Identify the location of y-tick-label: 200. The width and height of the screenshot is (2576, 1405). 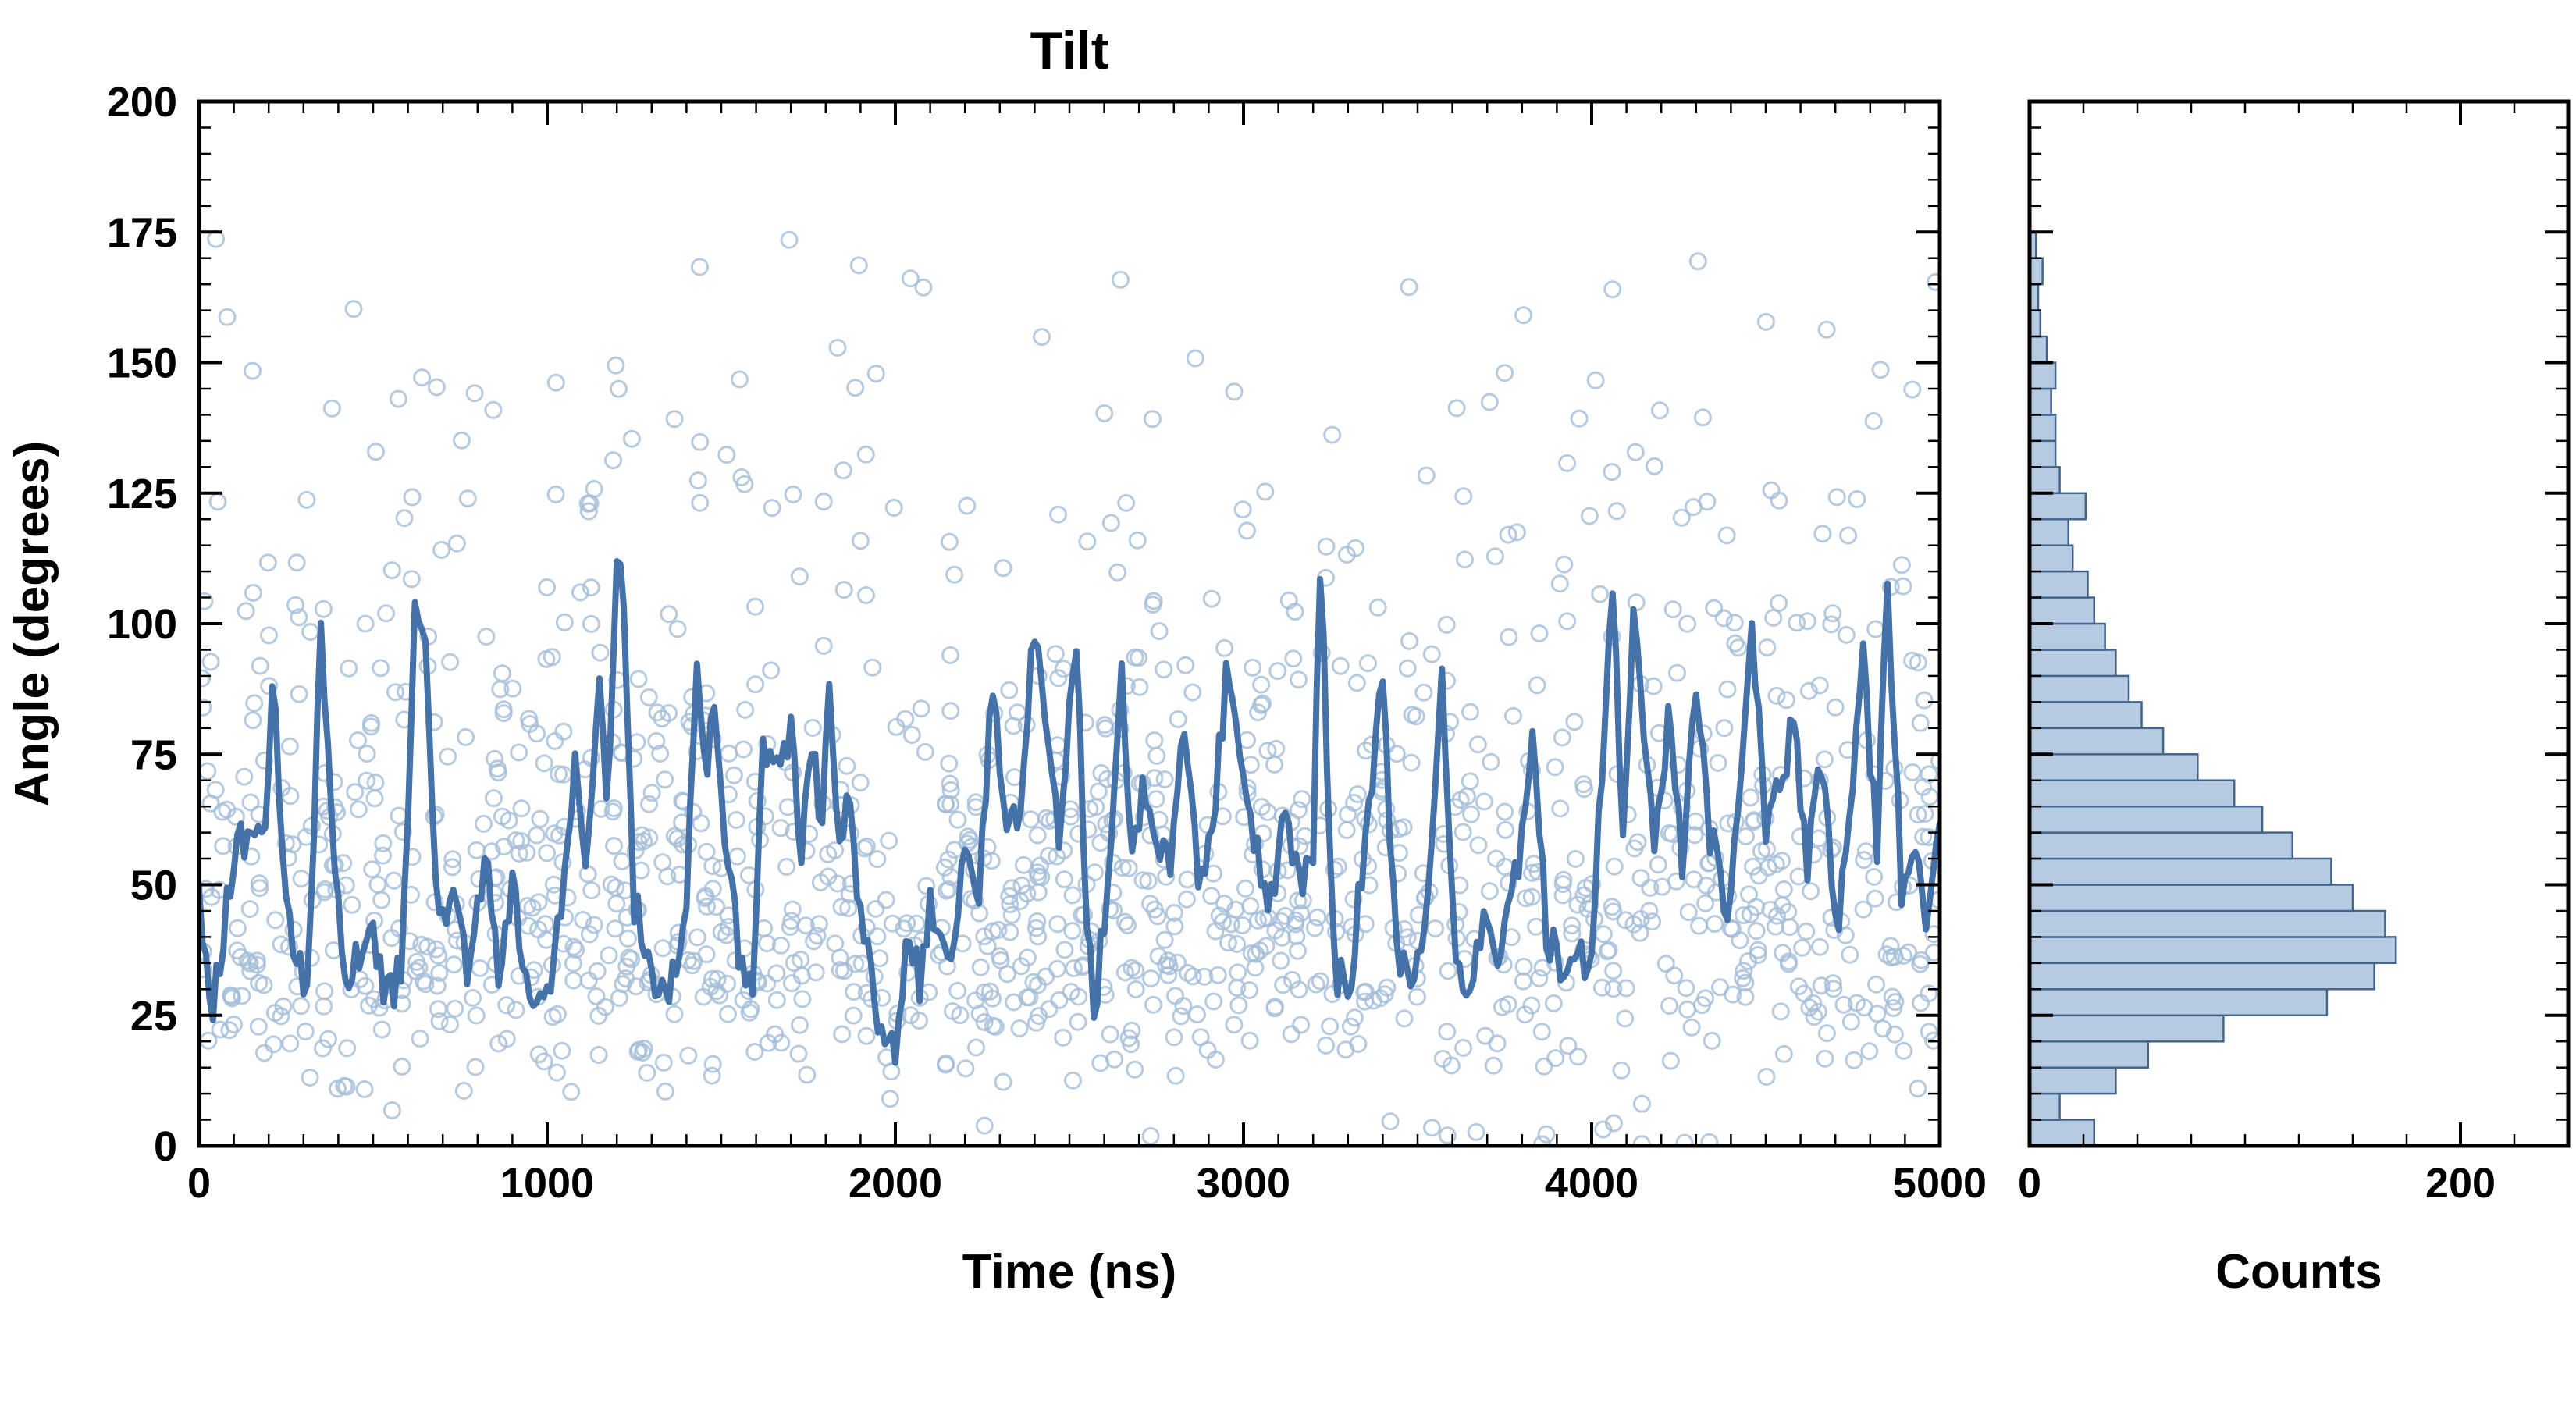
(142, 103).